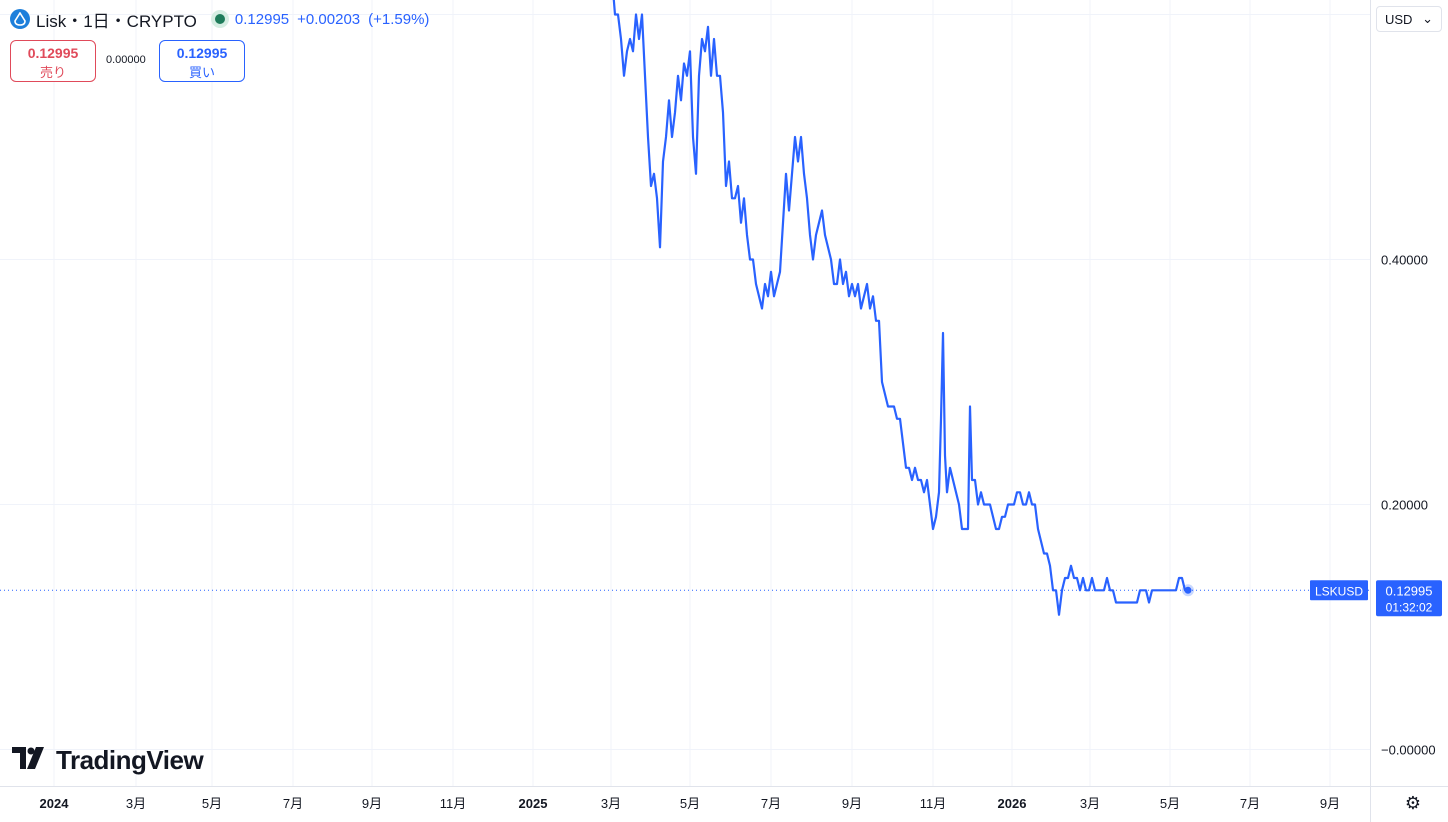  Describe the element at coordinates (533, 803) in the screenshot. I see `x-tick-label: 2025` at that location.